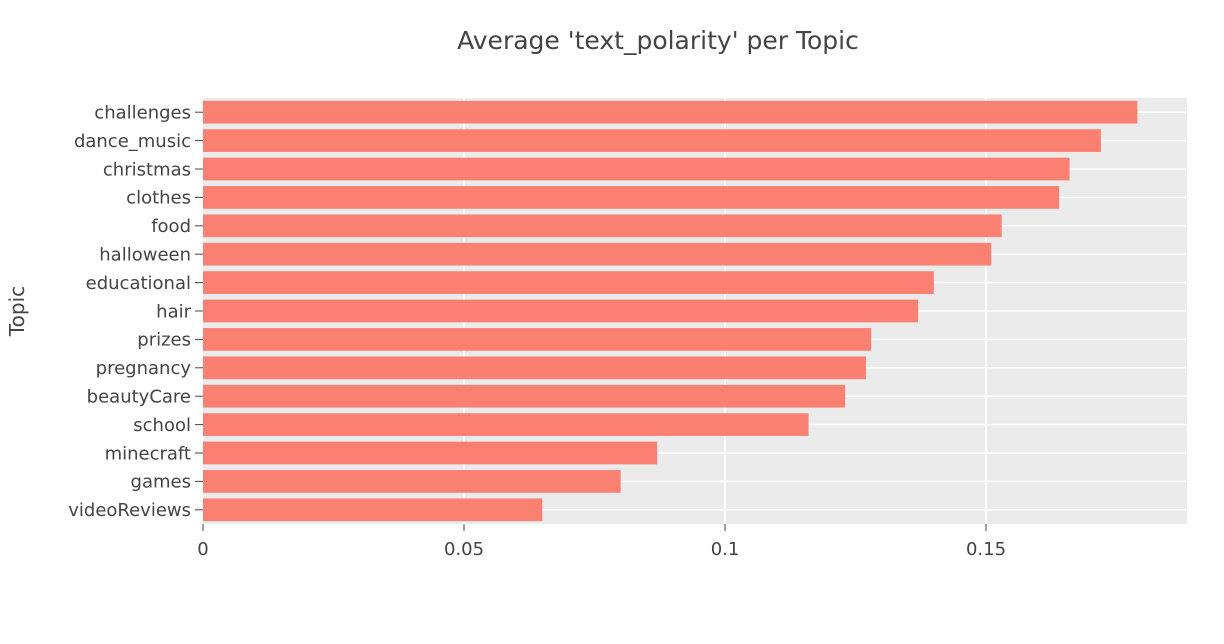  What do you see at coordinates (568, 282) in the screenshot?
I see `bar-educational` at bounding box center [568, 282].